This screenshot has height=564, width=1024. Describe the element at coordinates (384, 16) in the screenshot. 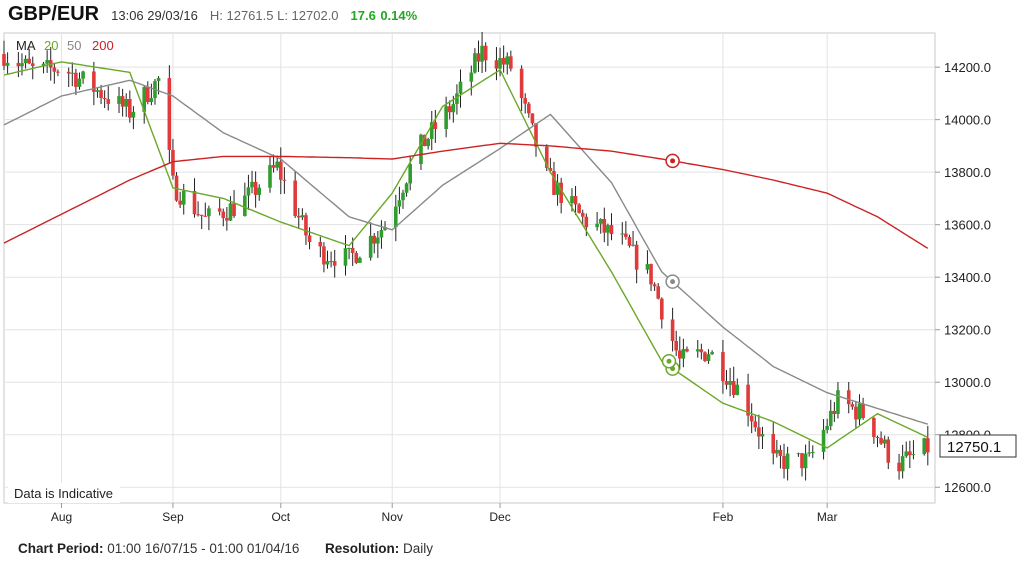

I see `change: 17.6 0.14%` at that location.